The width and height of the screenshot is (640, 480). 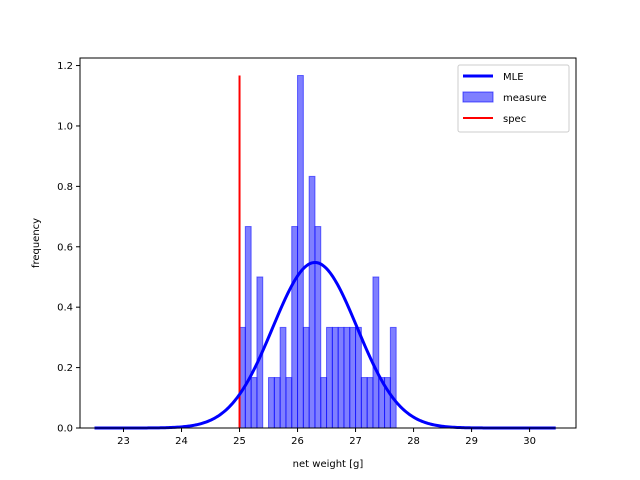 What do you see at coordinates (65, 126) in the screenshot?
I see `y-tick-label: 1.0` at bounding box center [65, 126].